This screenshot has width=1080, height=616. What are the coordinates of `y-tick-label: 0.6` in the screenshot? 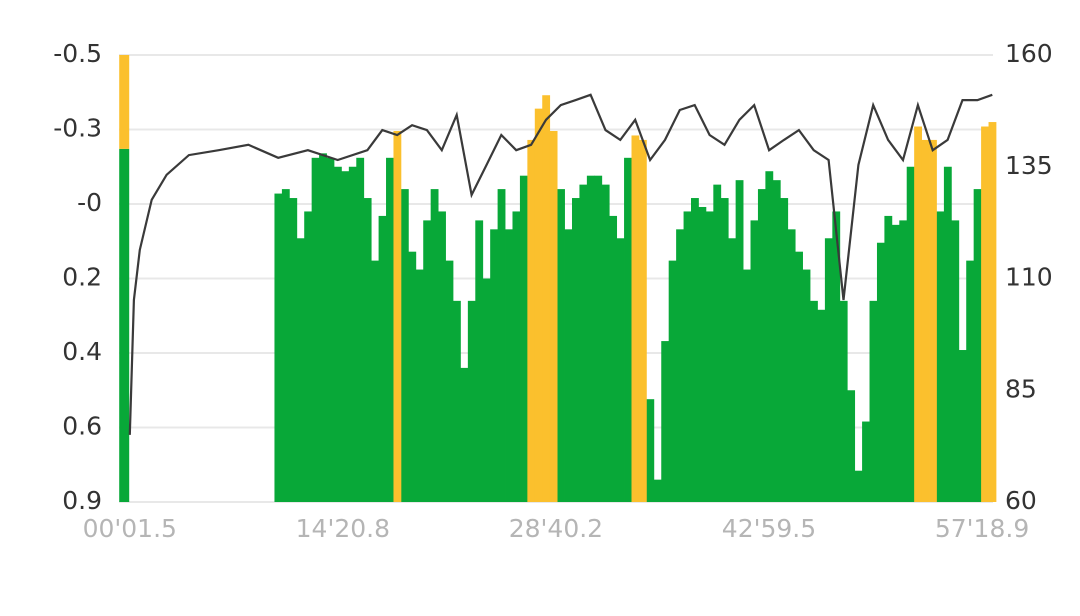 It's located at (82, 426).